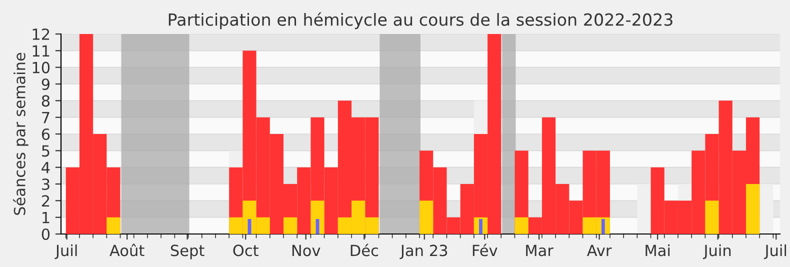 This screenshot has width=790, height=267. What do you see at coordinates (420, 21) in the screenshot?
I see `chart-title: Participation en hémicycle au cours de la session 2022-2023` at bounding box center [420, 21].